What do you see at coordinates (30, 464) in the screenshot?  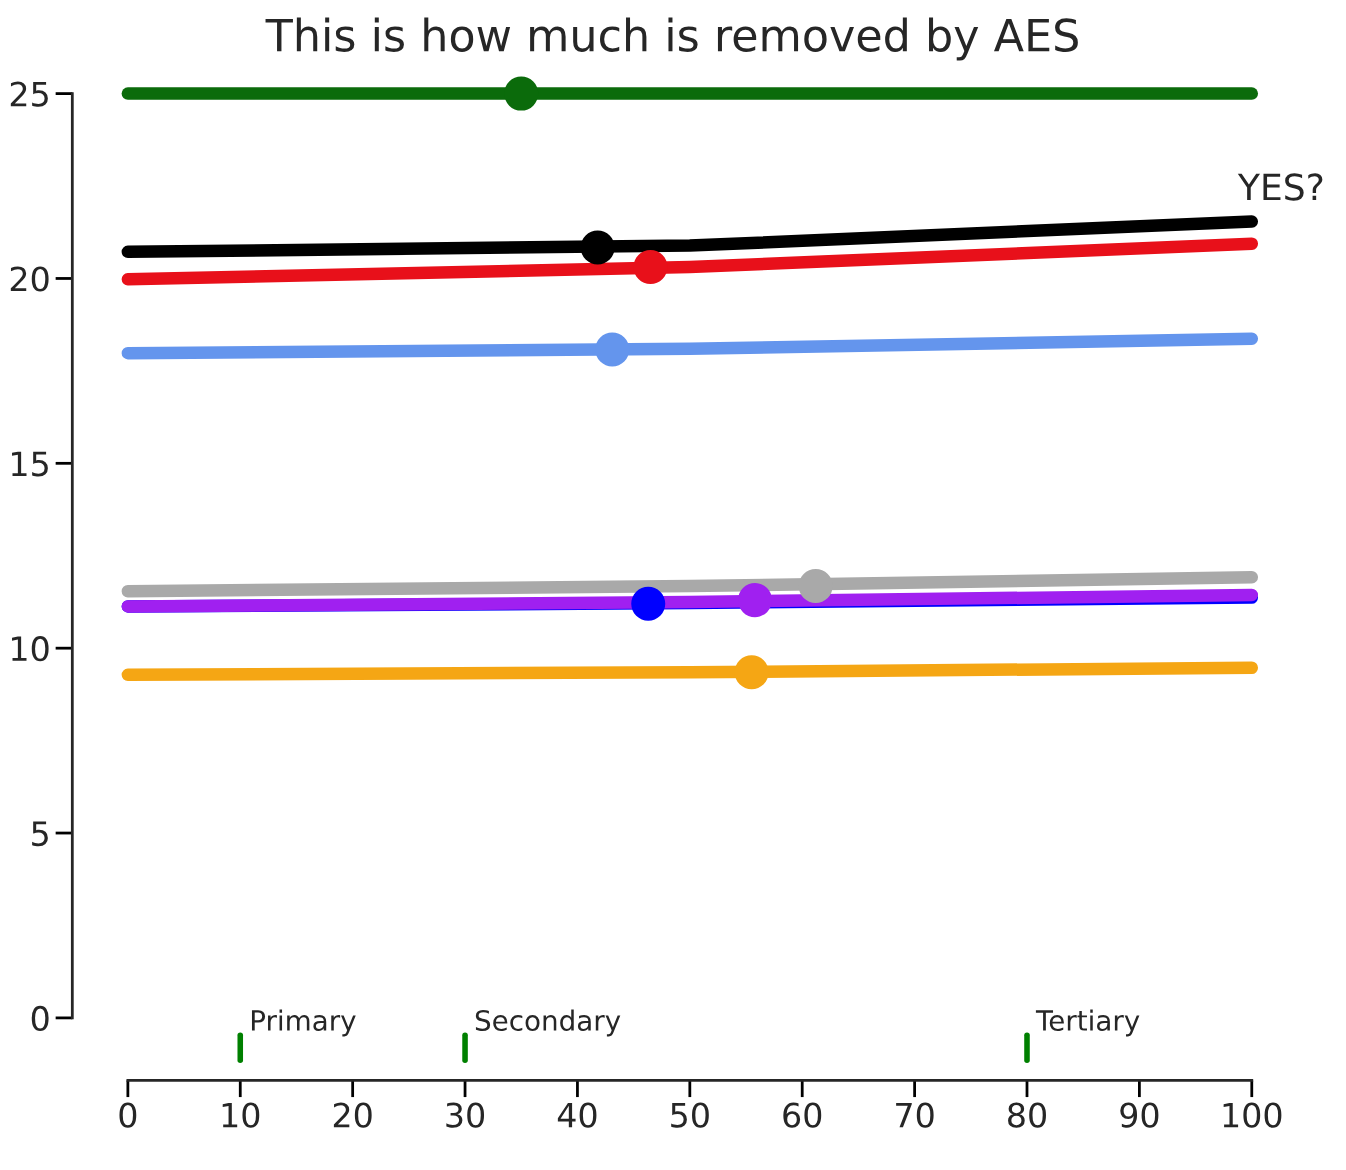 I see `y-tick-label: 15` at bounding box center [30, 464].